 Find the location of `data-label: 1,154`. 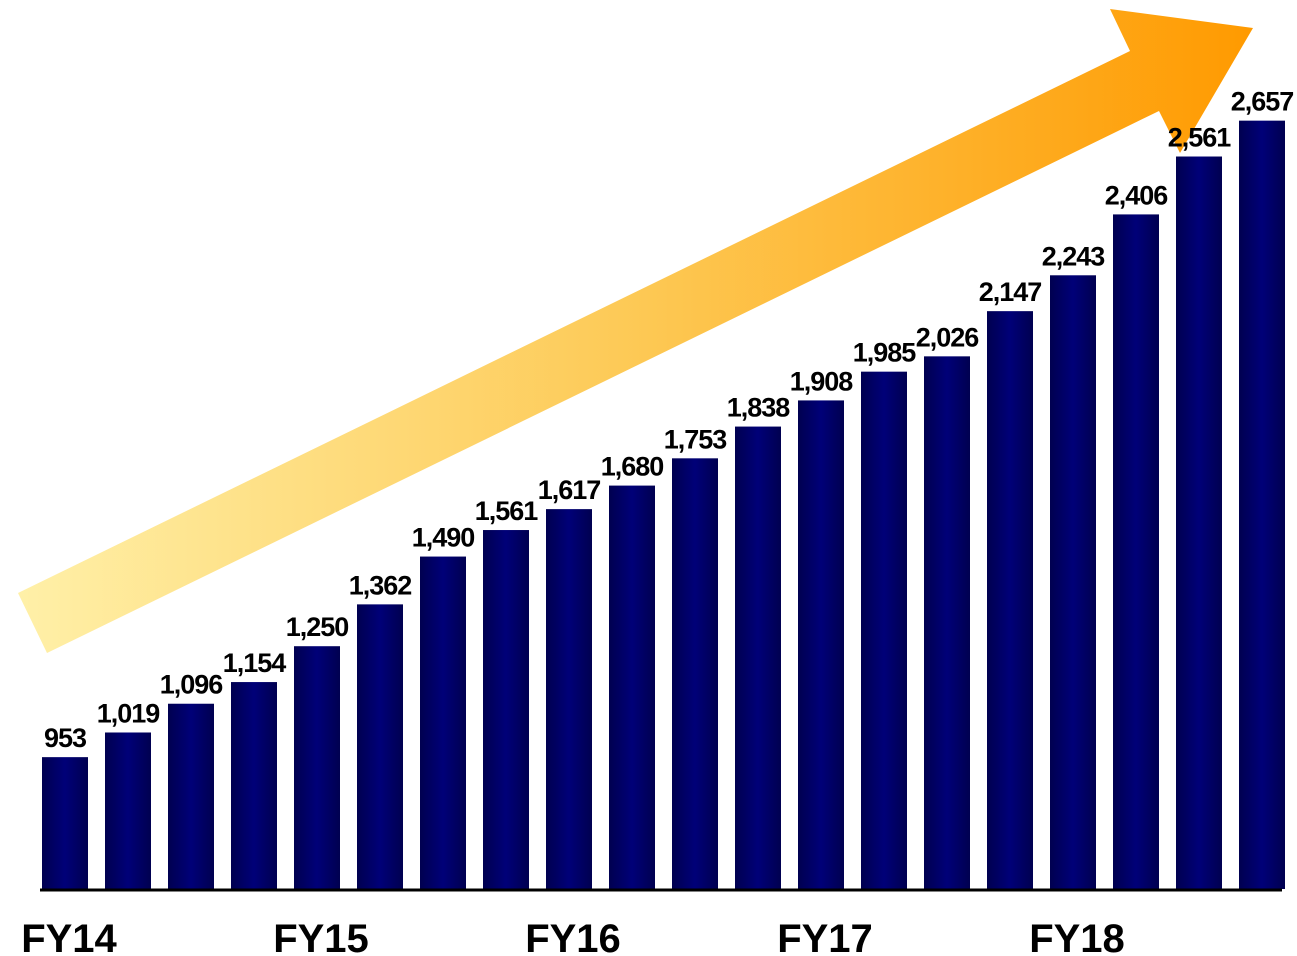

data-label: 1,154 is located at coordinates (255, 663).